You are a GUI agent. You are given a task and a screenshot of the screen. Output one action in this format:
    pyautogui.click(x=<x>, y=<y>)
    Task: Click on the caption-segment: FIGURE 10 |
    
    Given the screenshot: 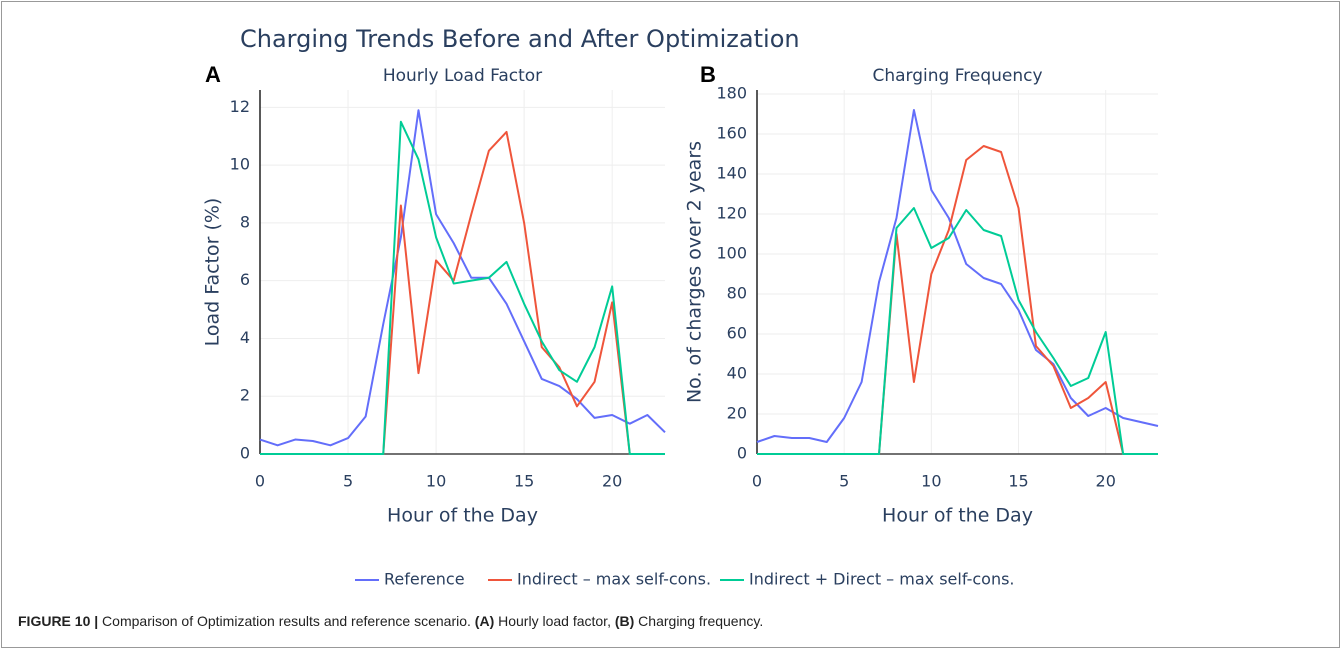 What is the action you would take?
    pyautogui.click(x=58, y=621)
    